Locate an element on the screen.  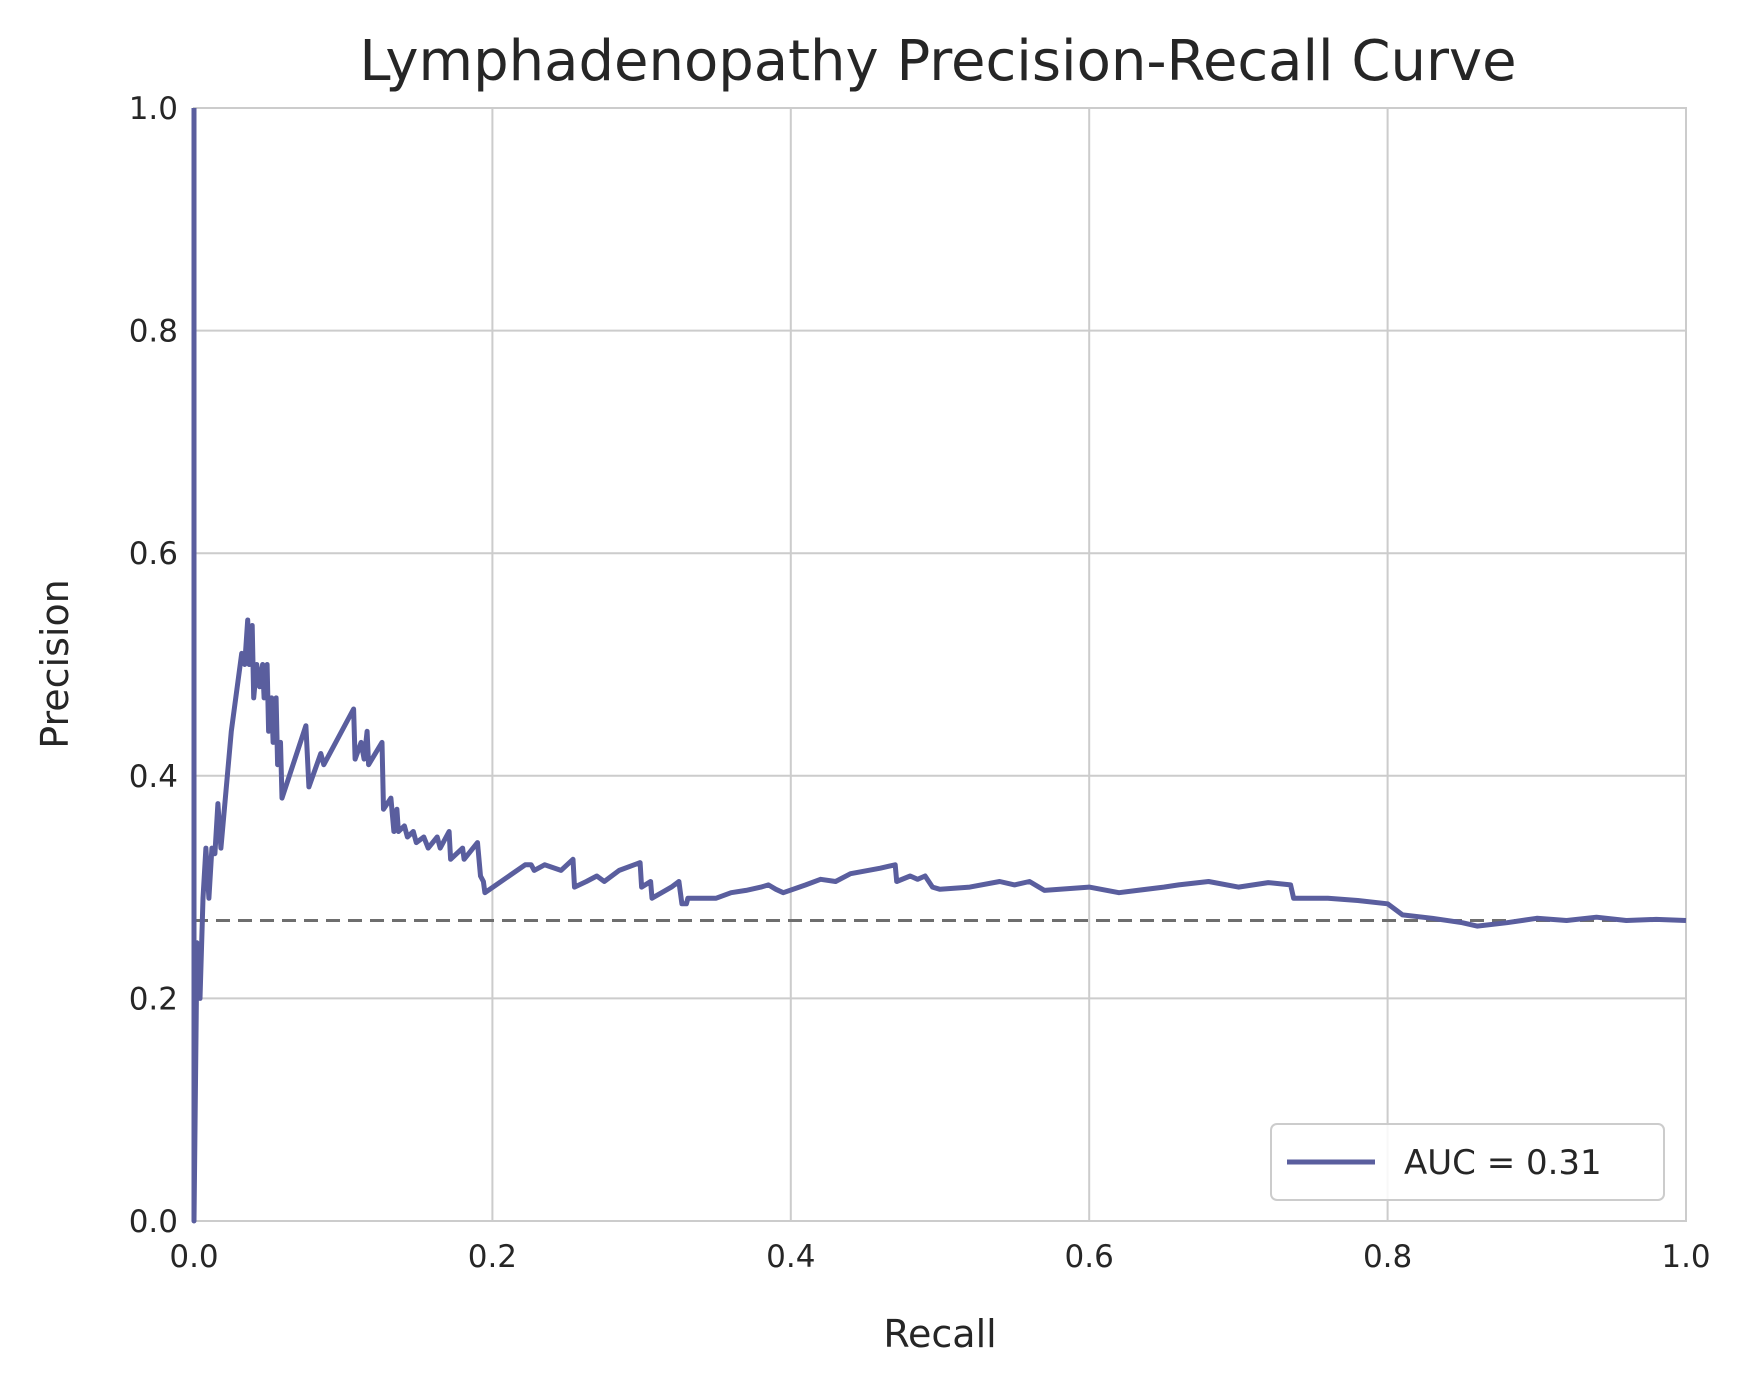
legend-label: AUC = 0.31 is located at coordinates (1503, 1163).